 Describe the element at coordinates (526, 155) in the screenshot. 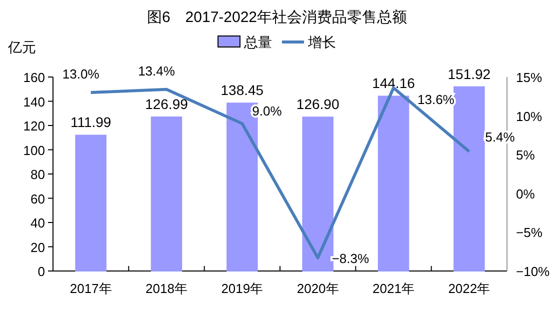

I see `y2-tick-label: 5%` at that location.